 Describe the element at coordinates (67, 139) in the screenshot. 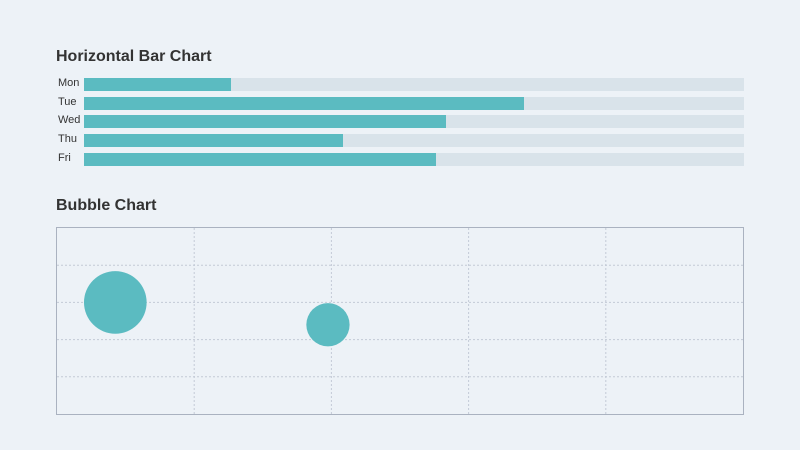

I see `bar-label: Thu` at that location.